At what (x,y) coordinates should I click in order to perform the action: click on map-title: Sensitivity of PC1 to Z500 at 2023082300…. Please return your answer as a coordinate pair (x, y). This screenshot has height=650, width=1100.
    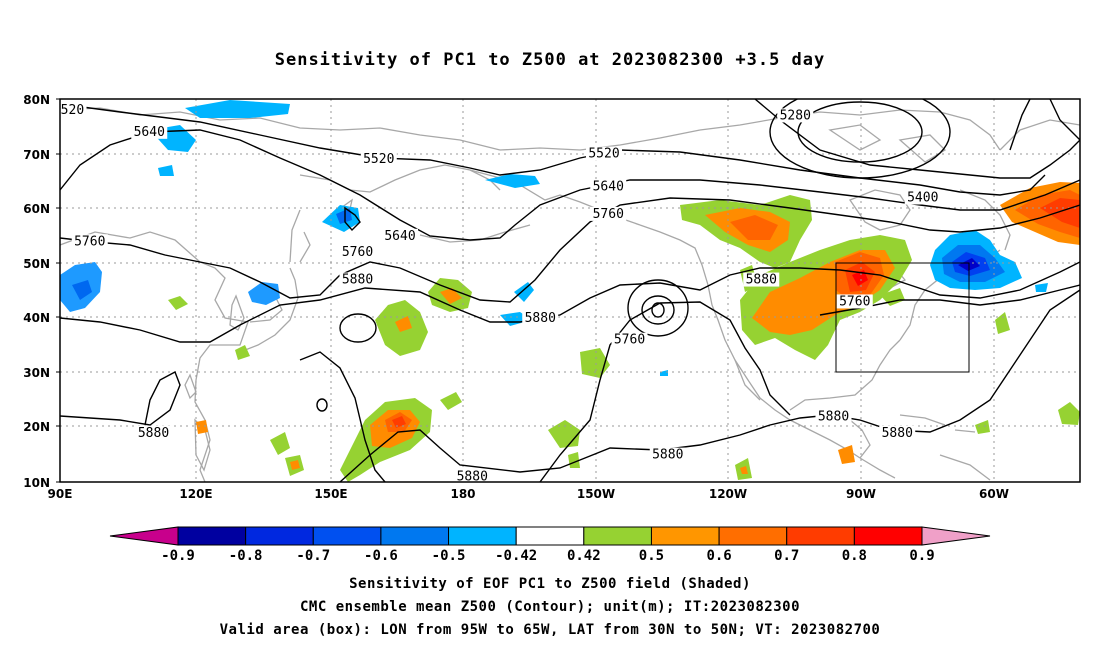
    Looking at the image, I should click on (550, 60).